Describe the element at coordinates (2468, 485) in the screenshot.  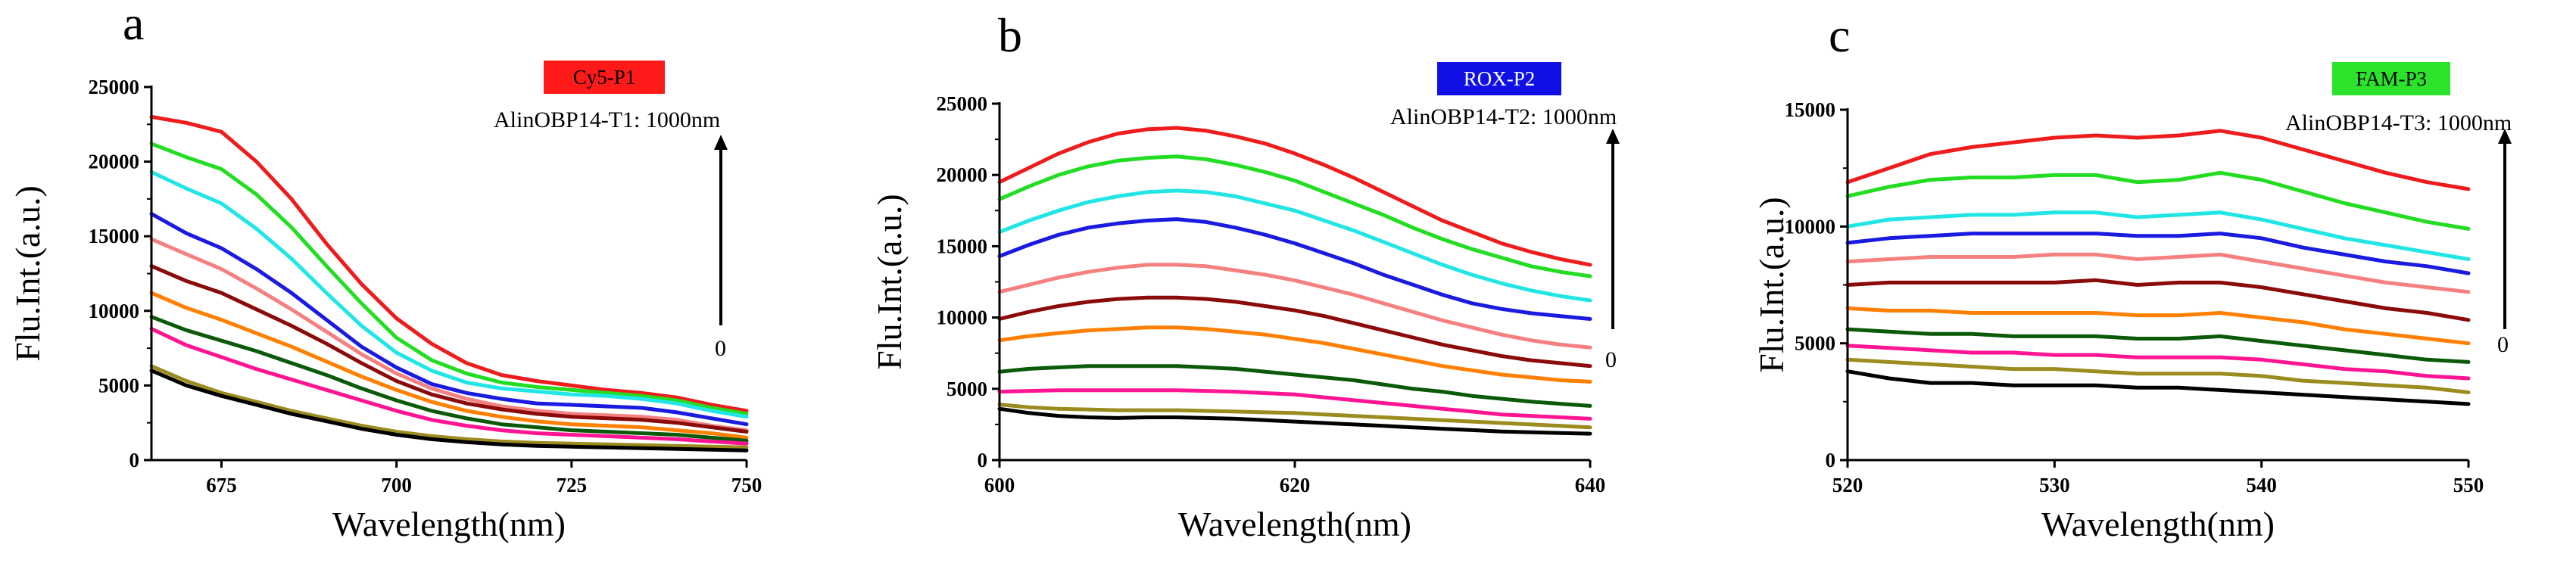
I see `x-tick-label: 550` at that location.